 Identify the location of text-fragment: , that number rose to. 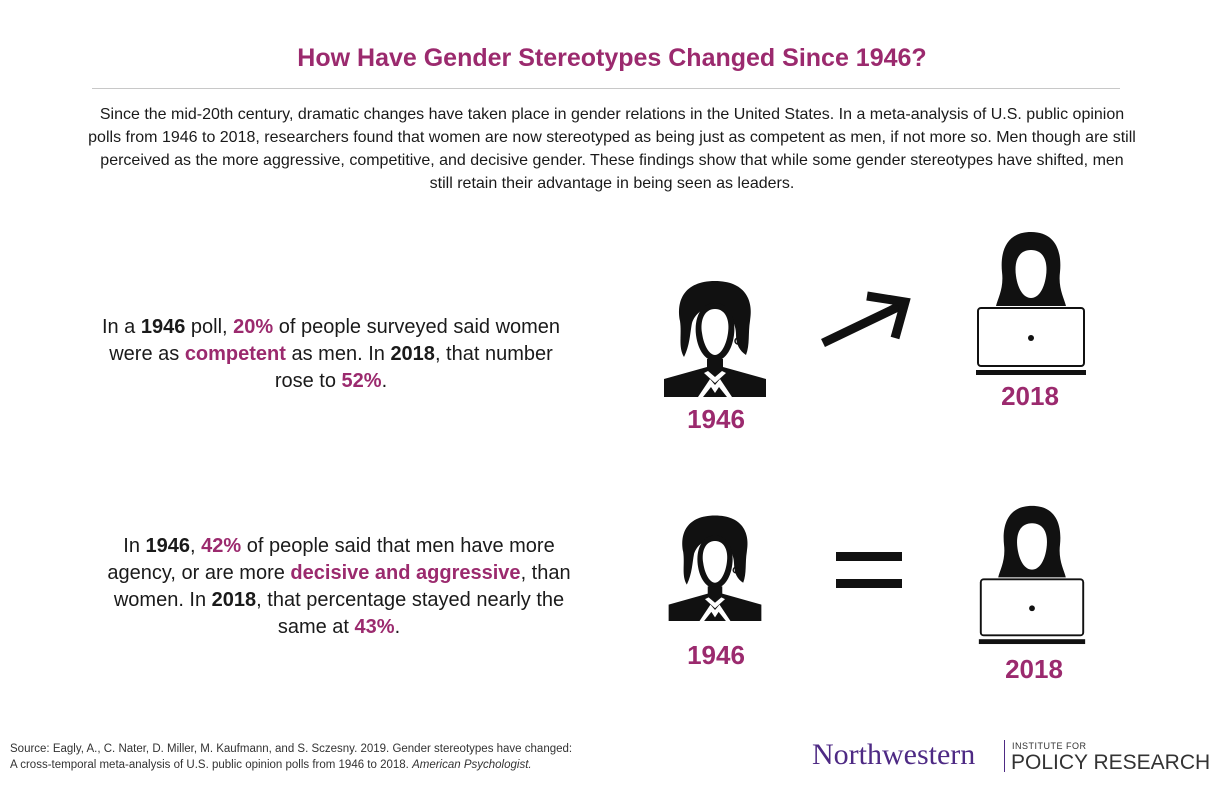
(413, 367).